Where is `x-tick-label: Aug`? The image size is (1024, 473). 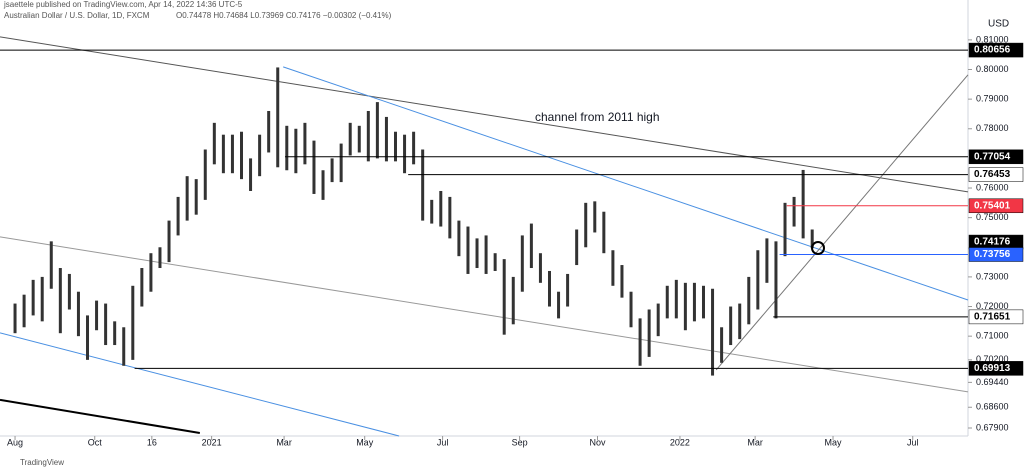 x-tick-label: Aug is located at coordinates (15, 442).